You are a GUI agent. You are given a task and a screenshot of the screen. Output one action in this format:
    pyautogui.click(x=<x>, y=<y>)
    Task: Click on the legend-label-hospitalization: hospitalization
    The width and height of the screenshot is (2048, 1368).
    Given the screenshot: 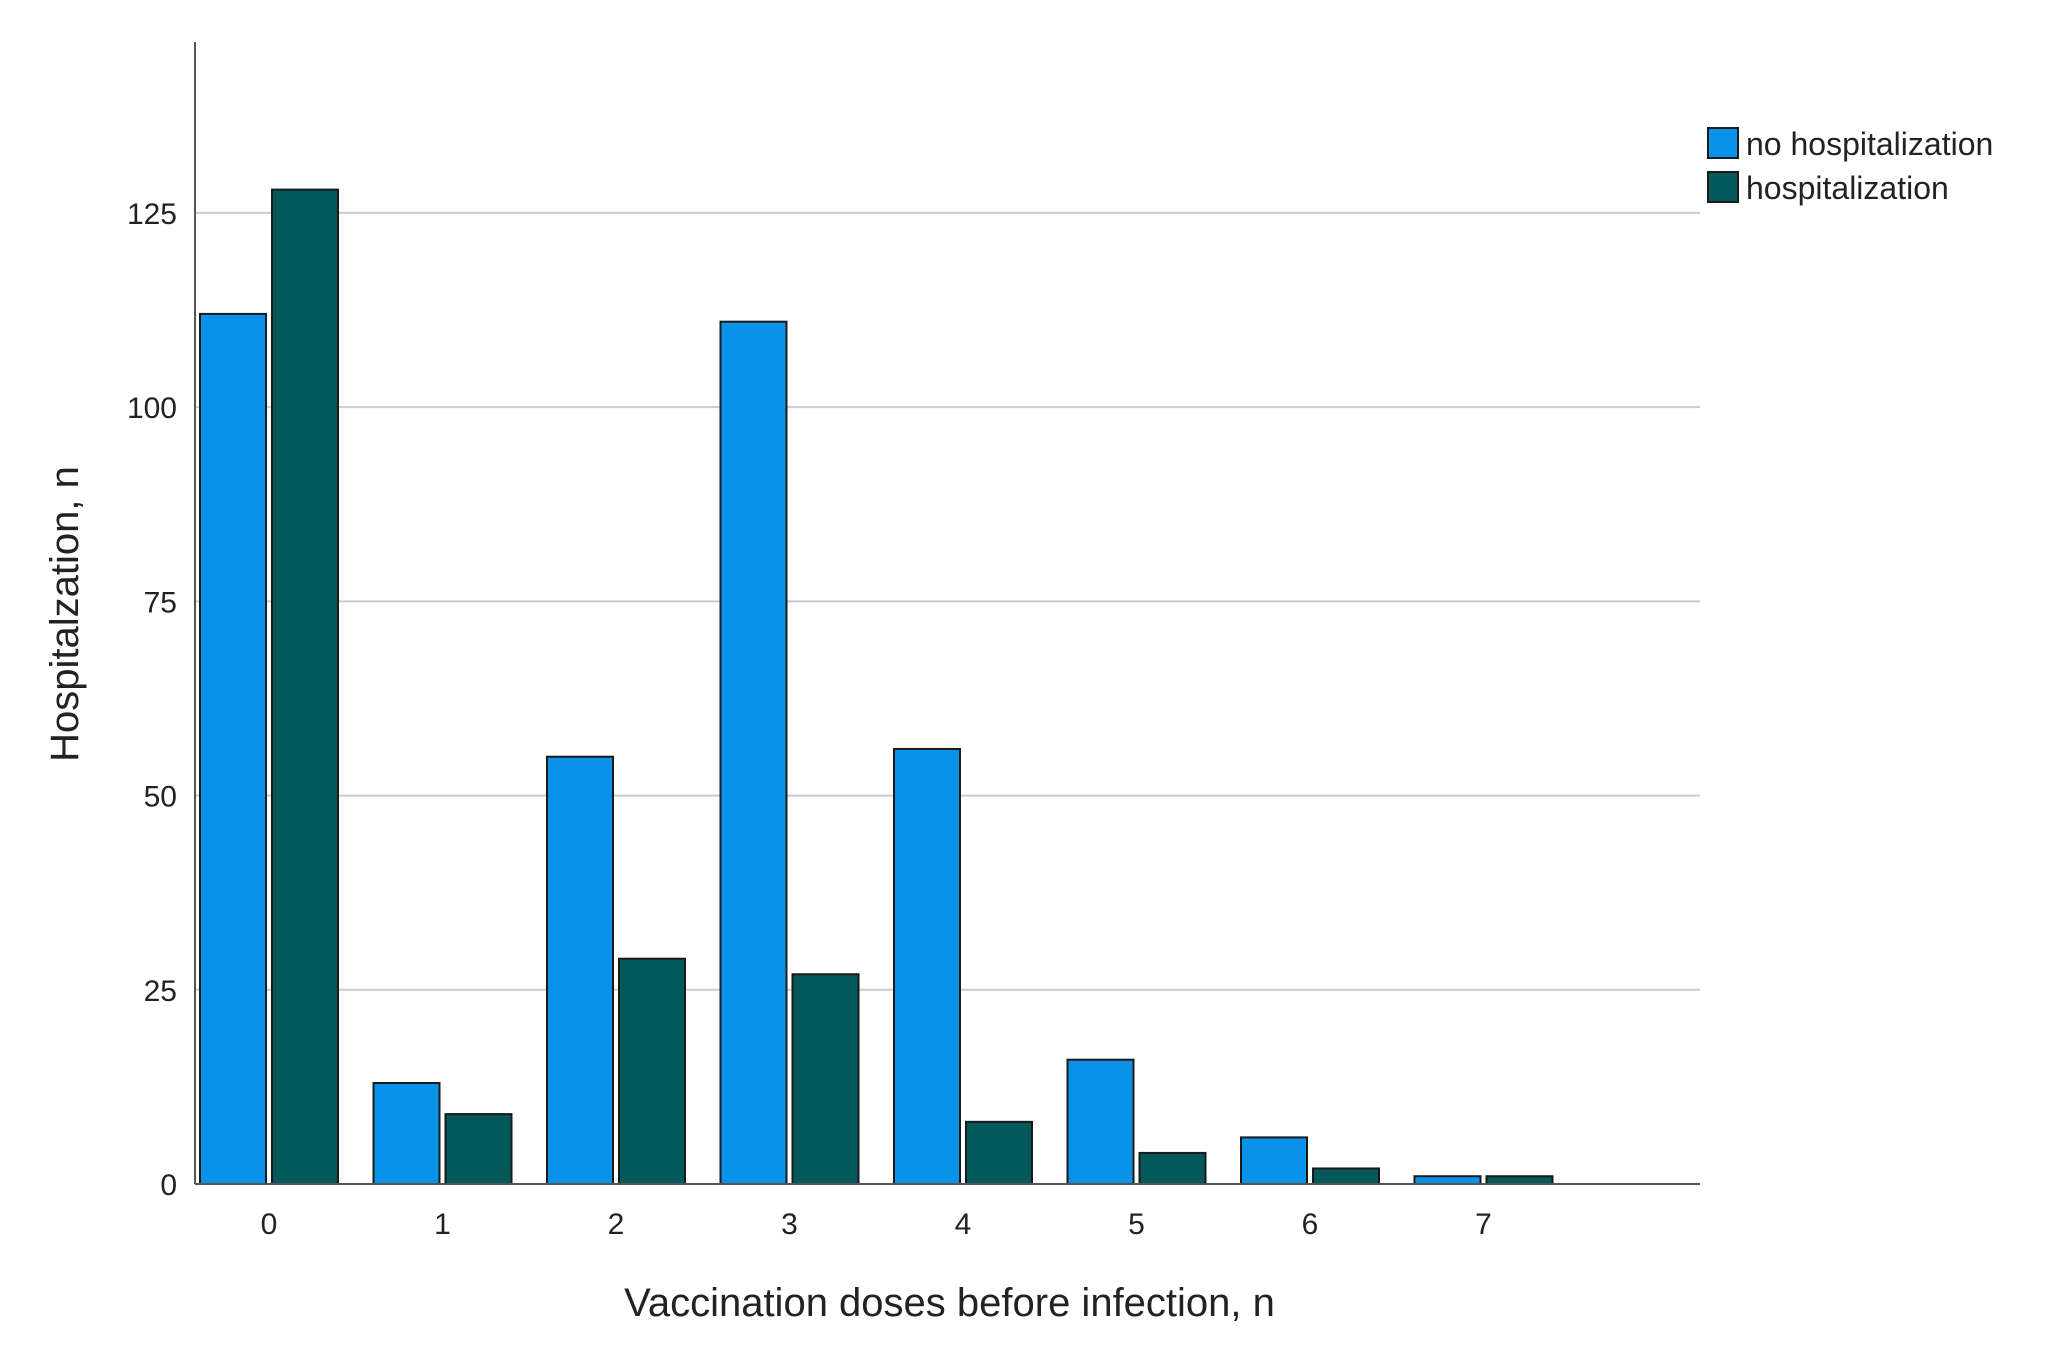 What is the action you would take?
    pyautogui.click(x=1847, y=188)
    